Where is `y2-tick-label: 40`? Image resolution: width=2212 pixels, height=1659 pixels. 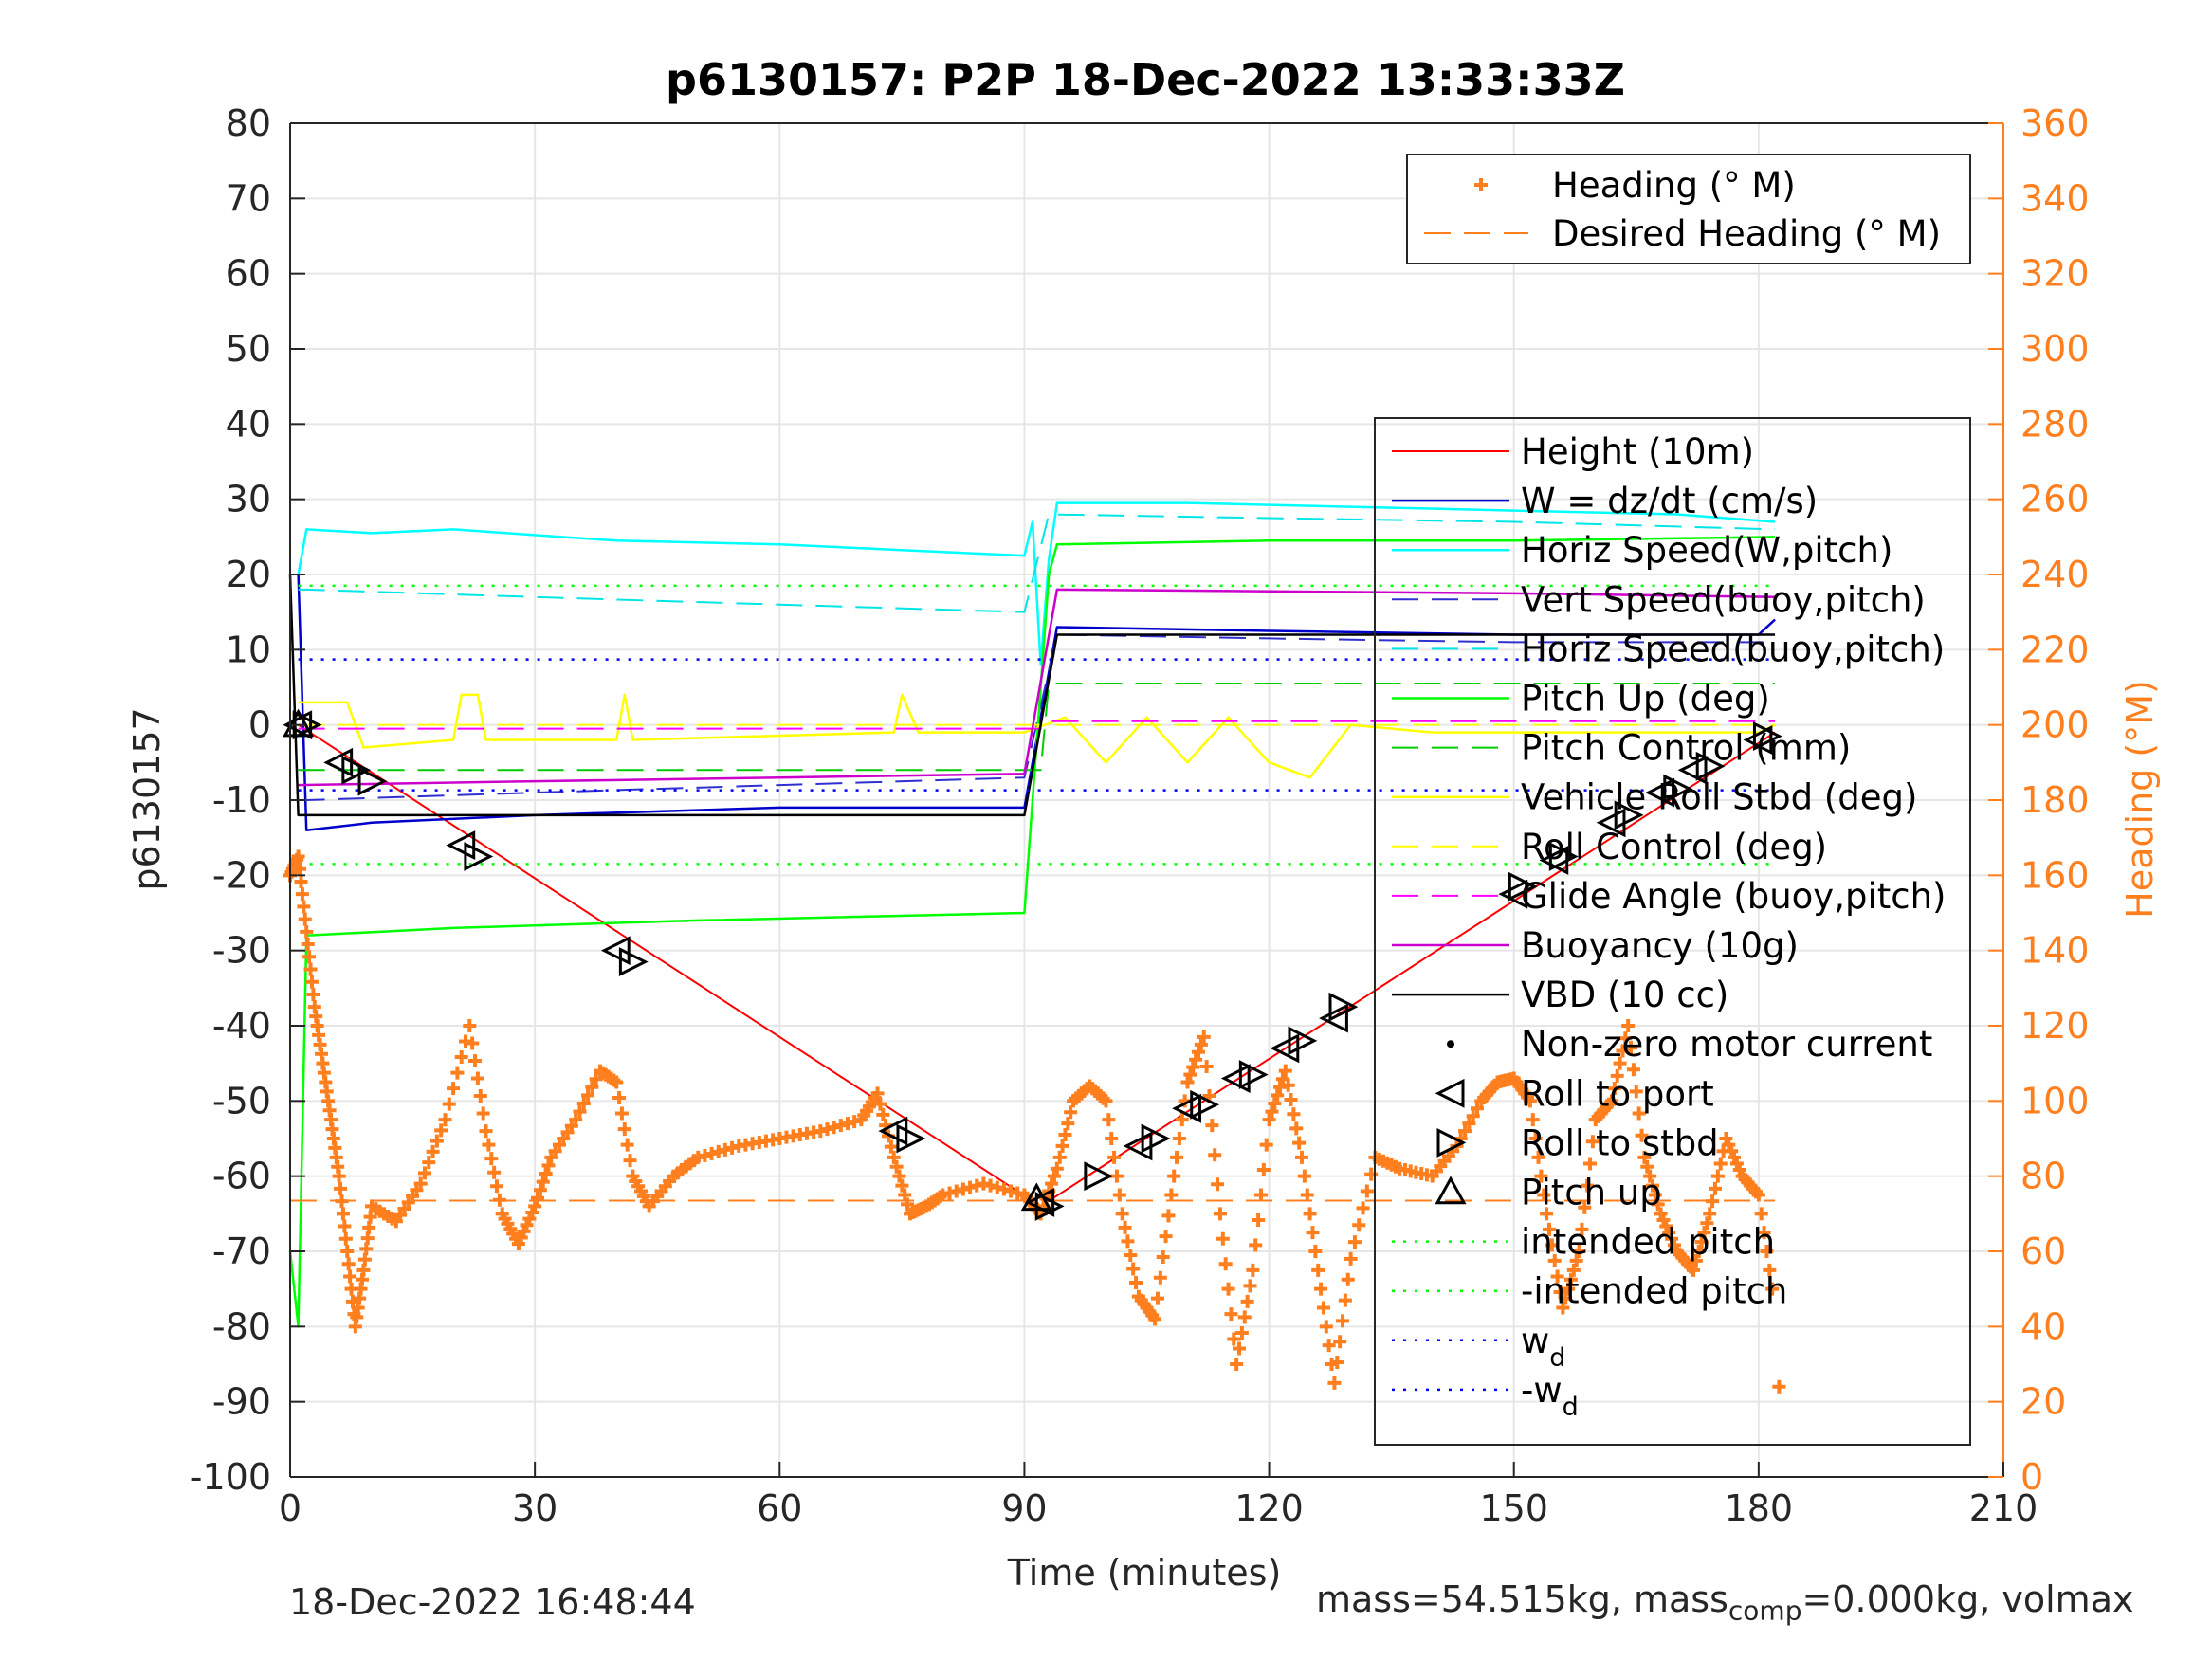
y2-tick-label: 40 is located at coordinates (2043, 1326).